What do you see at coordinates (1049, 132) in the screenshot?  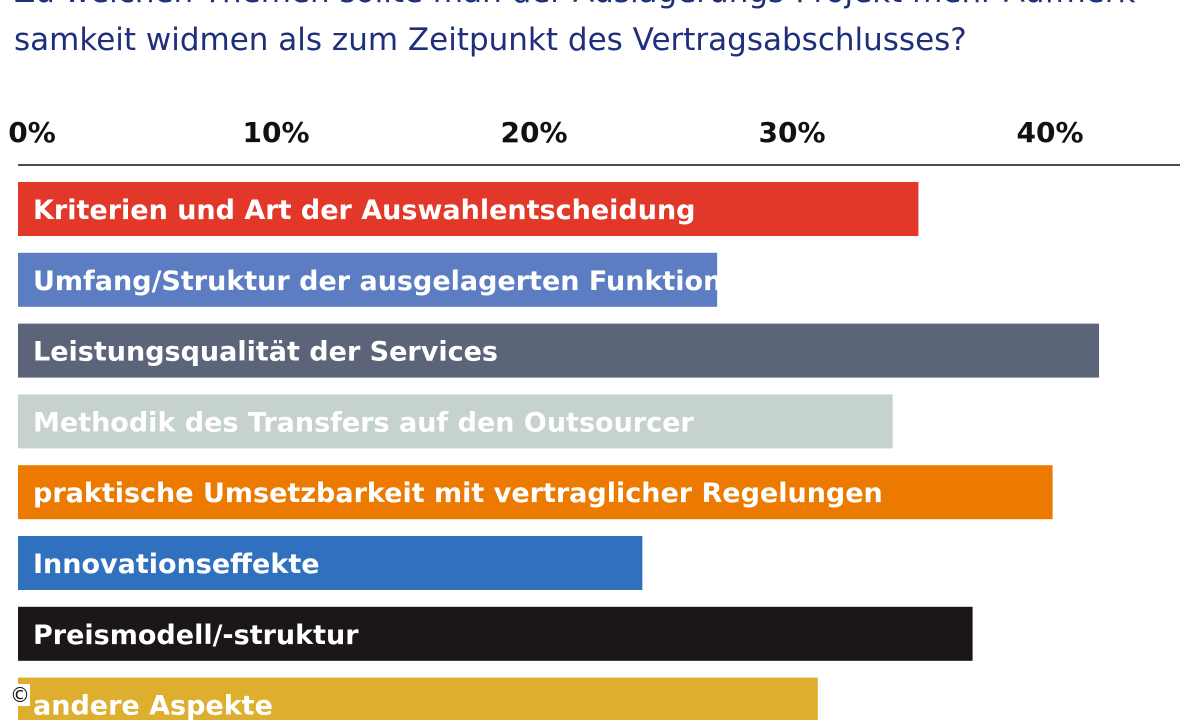 I see `x-tick-label: 40%` at bounding box center [1049, 132].